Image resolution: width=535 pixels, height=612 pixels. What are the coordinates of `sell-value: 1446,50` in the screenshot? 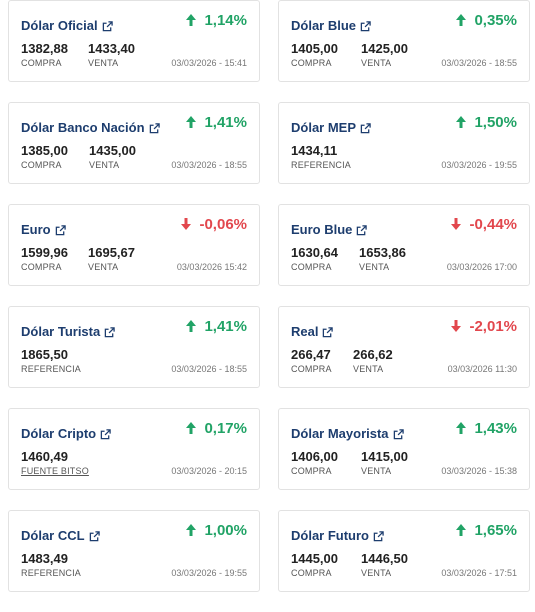 It's located at (384, 558).